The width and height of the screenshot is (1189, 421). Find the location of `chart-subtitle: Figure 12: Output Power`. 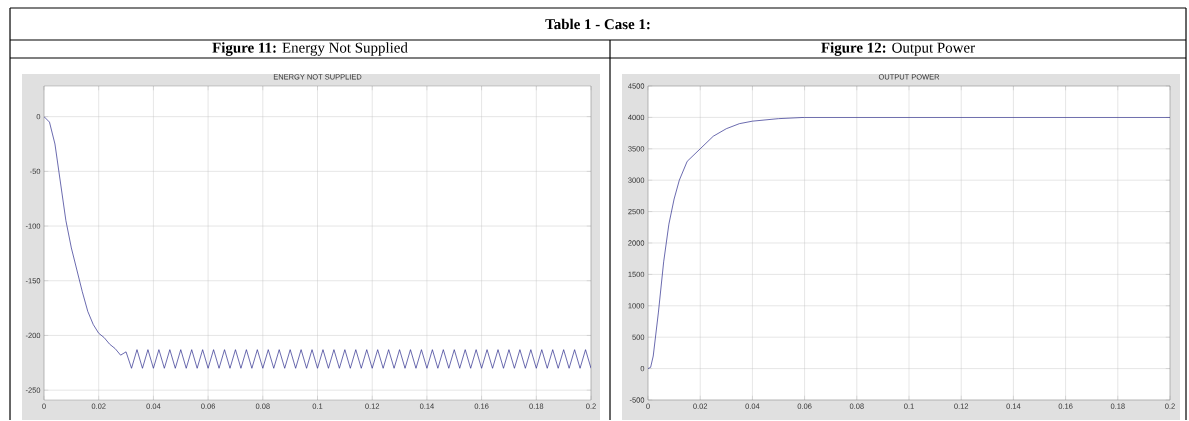

chart-subtitle: Figure 12: Output Power is located at coordinates (898, 49).